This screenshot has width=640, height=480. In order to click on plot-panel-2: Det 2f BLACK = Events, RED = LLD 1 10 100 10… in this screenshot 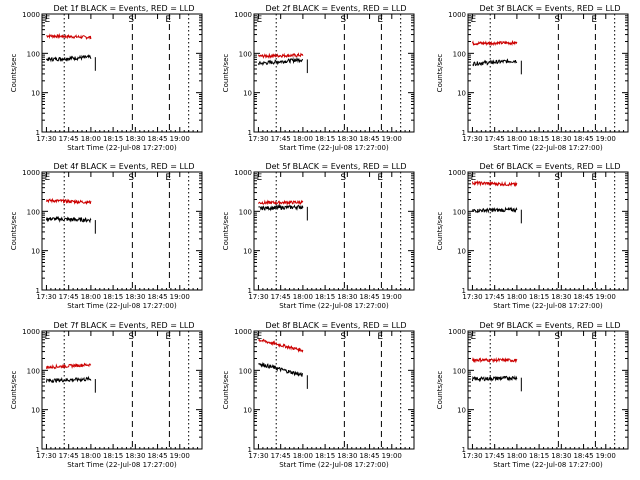, I will do `click(318, 78)`.